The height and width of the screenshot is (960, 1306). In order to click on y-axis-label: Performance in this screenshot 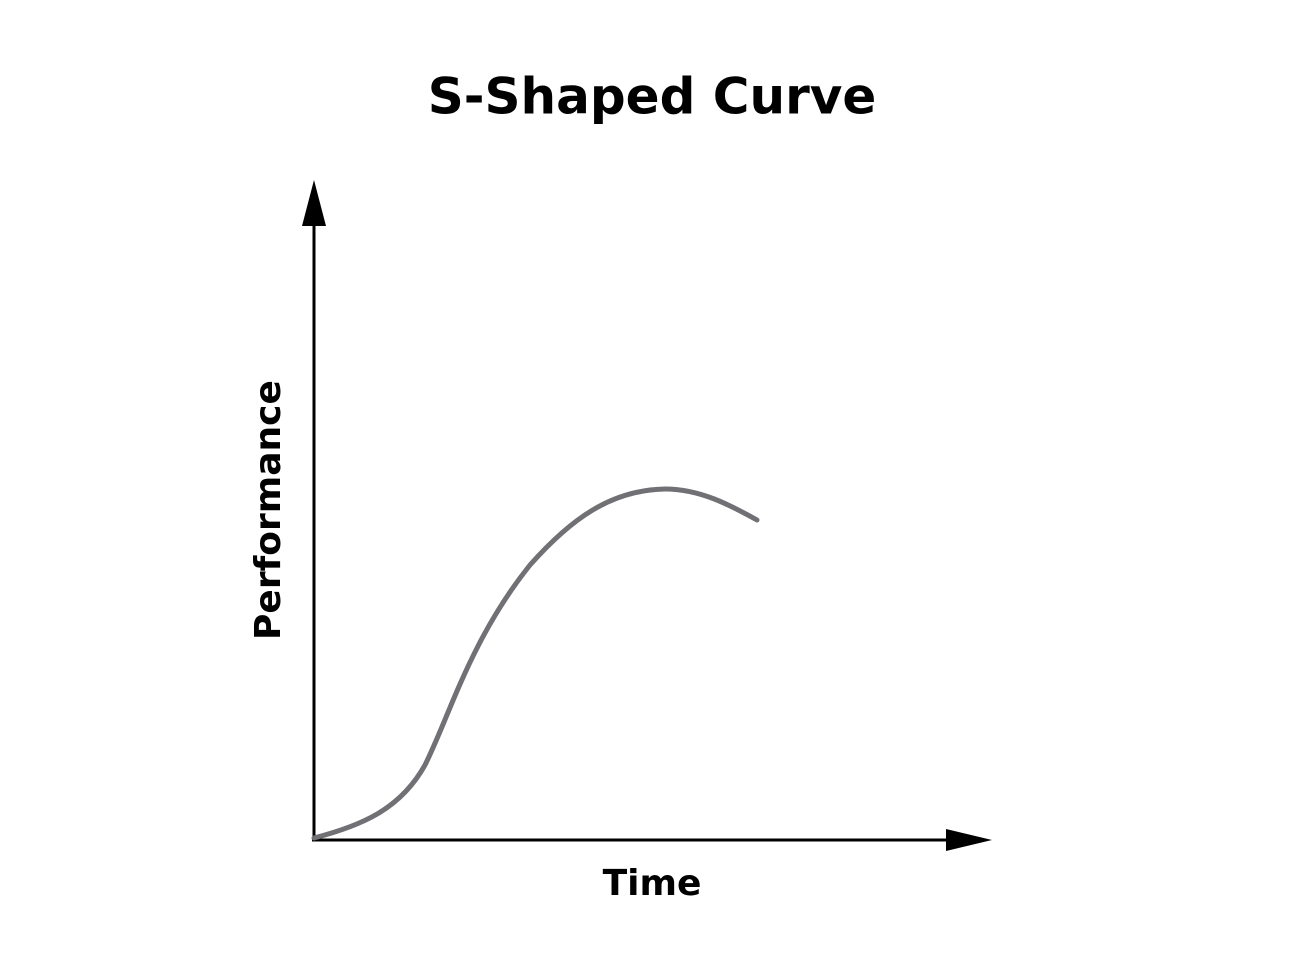, I will do `click(268, 510)`.